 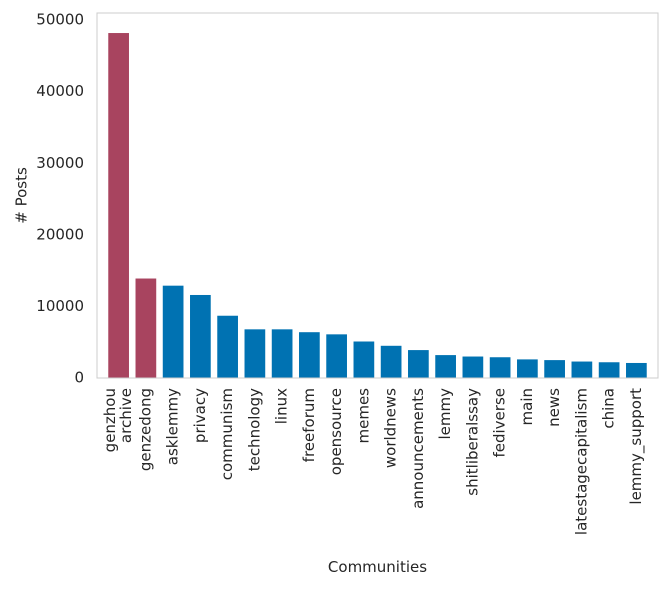 I want to click on bar-latestagecapitalism, so click(x=582, y=369).